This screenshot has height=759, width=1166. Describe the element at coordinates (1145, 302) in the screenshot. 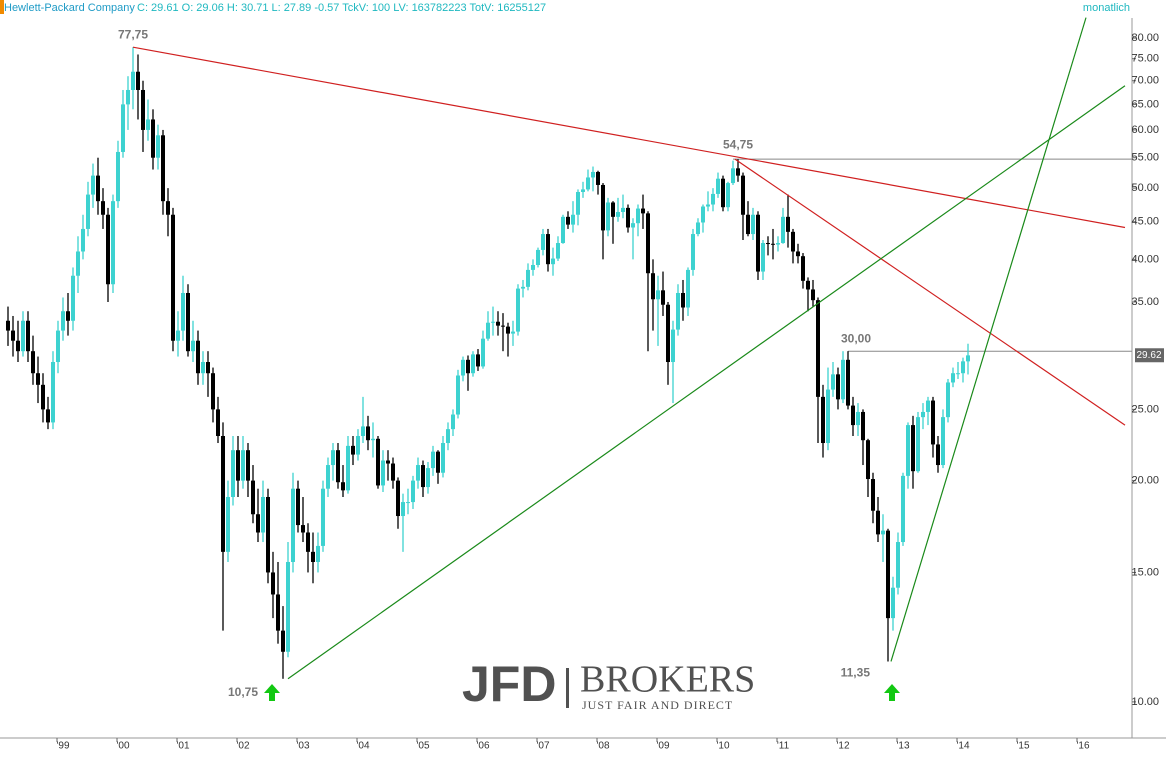

I see `y-tick-label: 35.00` at that location.